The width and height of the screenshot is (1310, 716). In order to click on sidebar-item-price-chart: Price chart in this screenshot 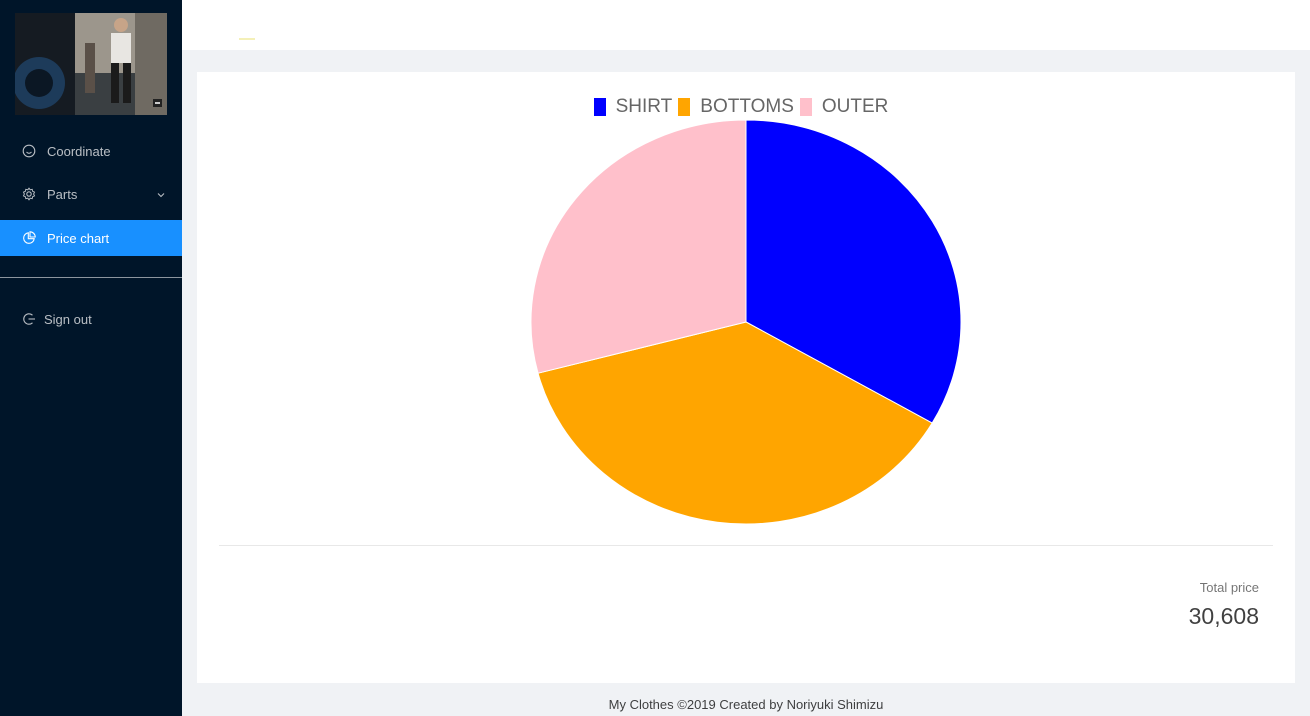, I will do `click(91, 238)`.